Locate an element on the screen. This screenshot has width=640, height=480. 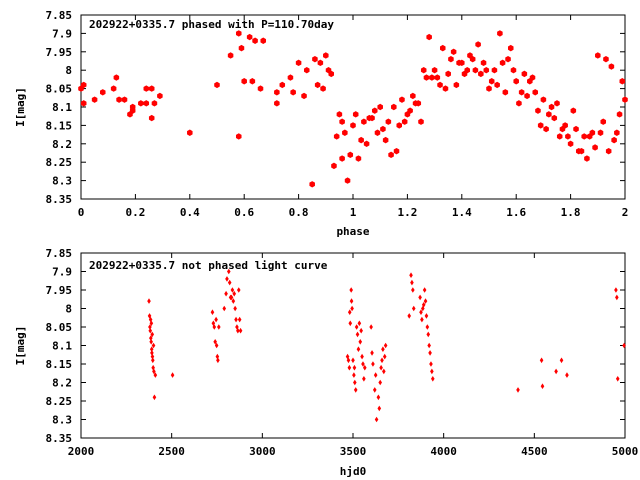
y-tick-label: 8.35 is located at coordinates (59, 438).